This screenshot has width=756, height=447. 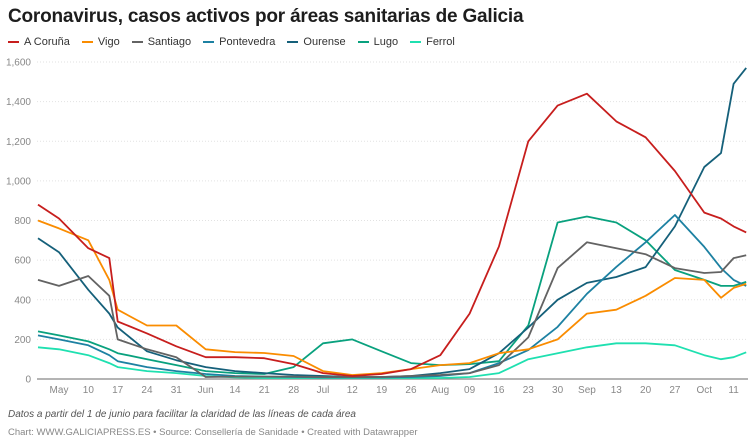 I want to click on x-tick-label: 10, so click(x=89, y=390).